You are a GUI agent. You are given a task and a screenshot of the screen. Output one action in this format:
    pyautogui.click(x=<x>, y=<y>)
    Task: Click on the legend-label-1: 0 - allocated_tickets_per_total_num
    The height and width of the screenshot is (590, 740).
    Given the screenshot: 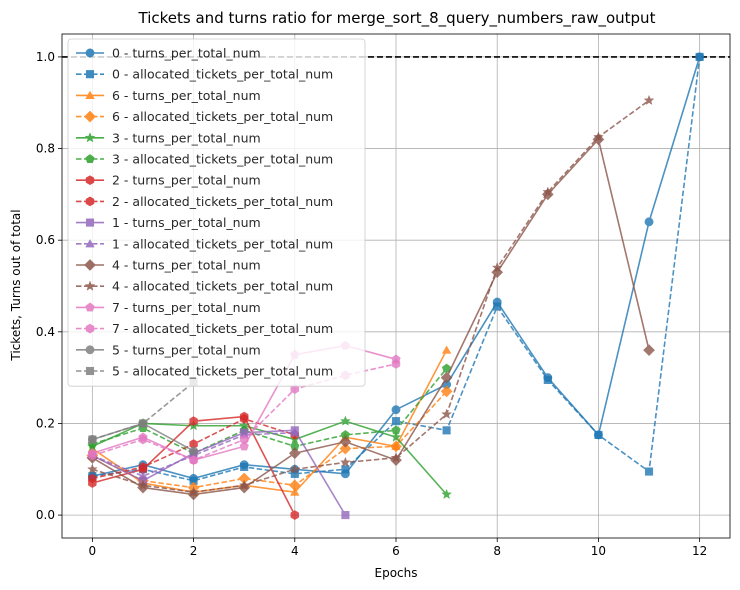 What is the action you would take?
    pyautogui.click(x=222, y=74)
    